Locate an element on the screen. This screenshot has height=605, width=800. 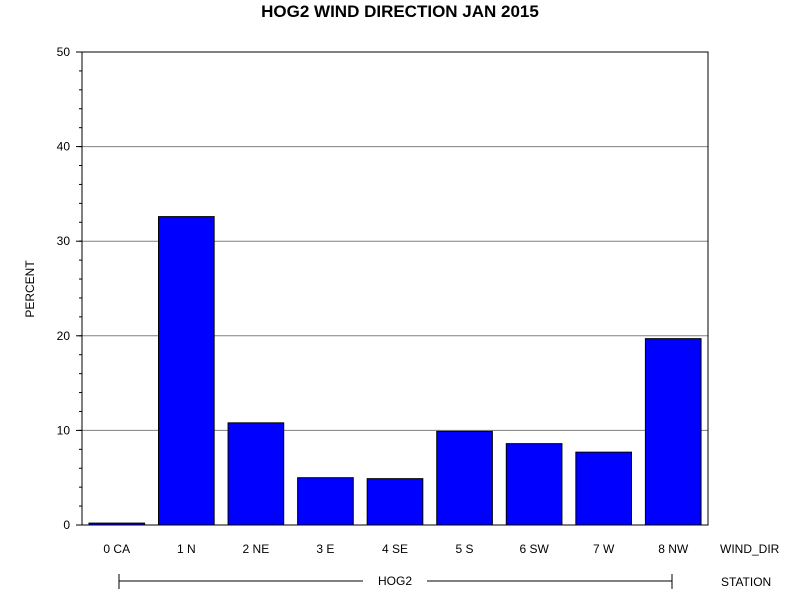
x-tick-label: 5 S is located at coordinates (465, 549).